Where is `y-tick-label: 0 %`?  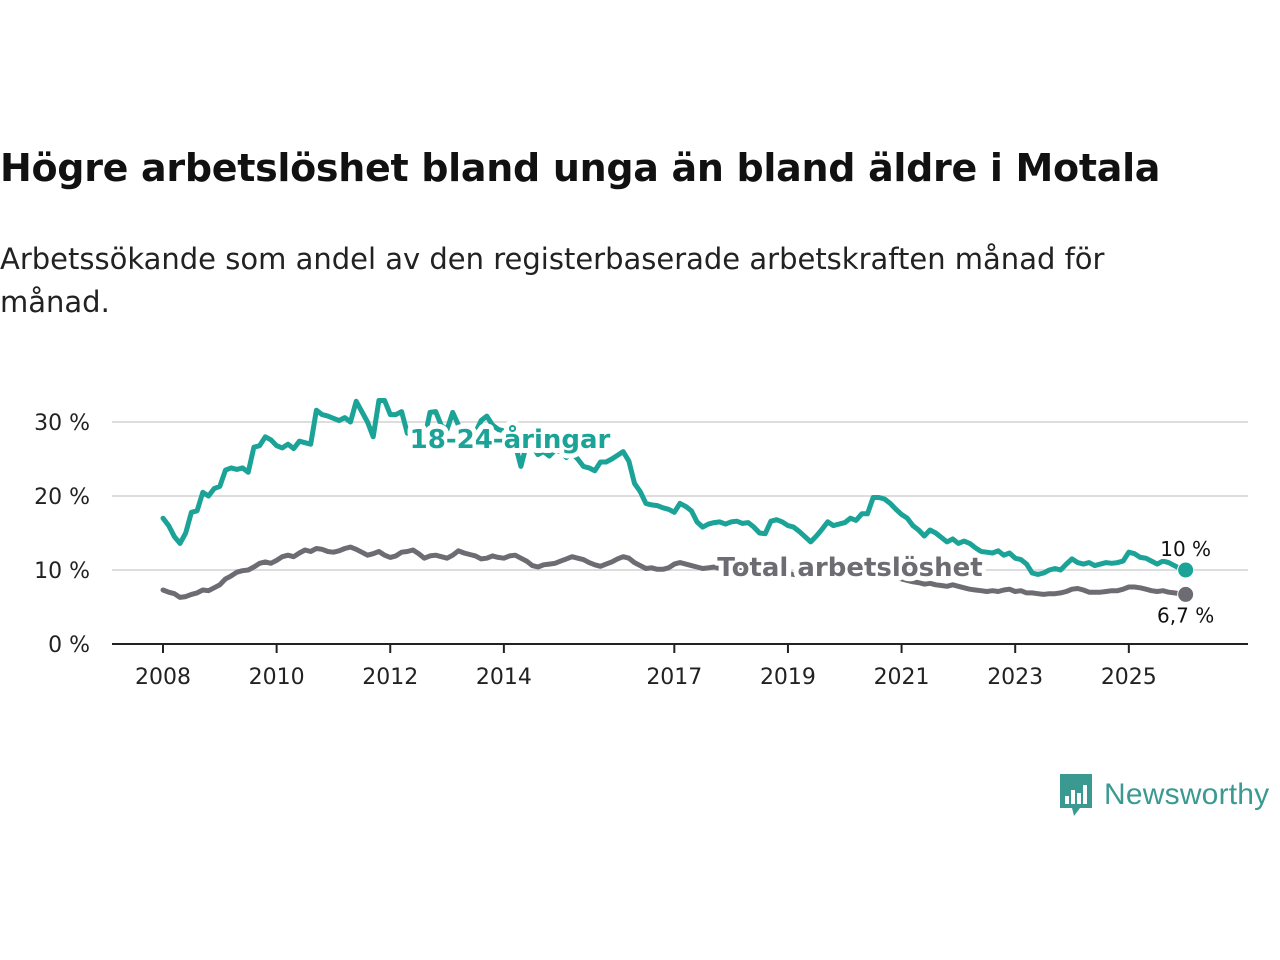
y-tick-label: 0 % is located at coordinates (69, 645).